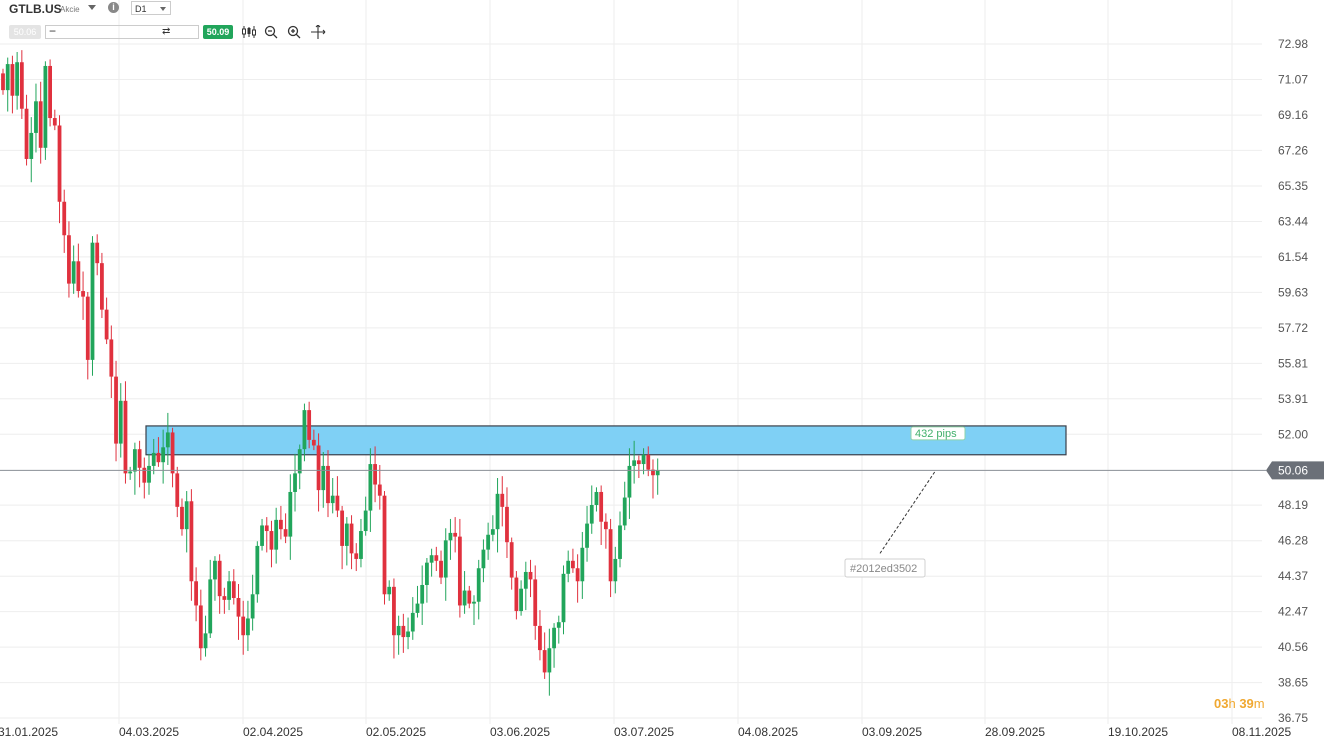 This screenshot has height=745, width=1324. I want to click on x-tick-label: 31.01.2025, so click(29, 732).